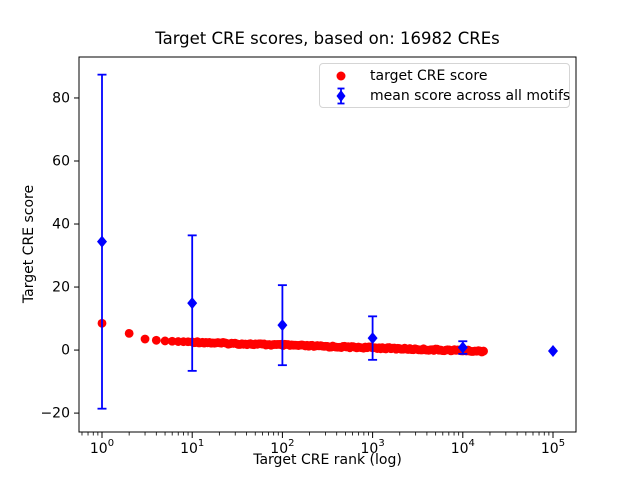  Describe the element at coordinates (341, 76) in the screenshot. I see `red-circle-marker-icon` at that location.